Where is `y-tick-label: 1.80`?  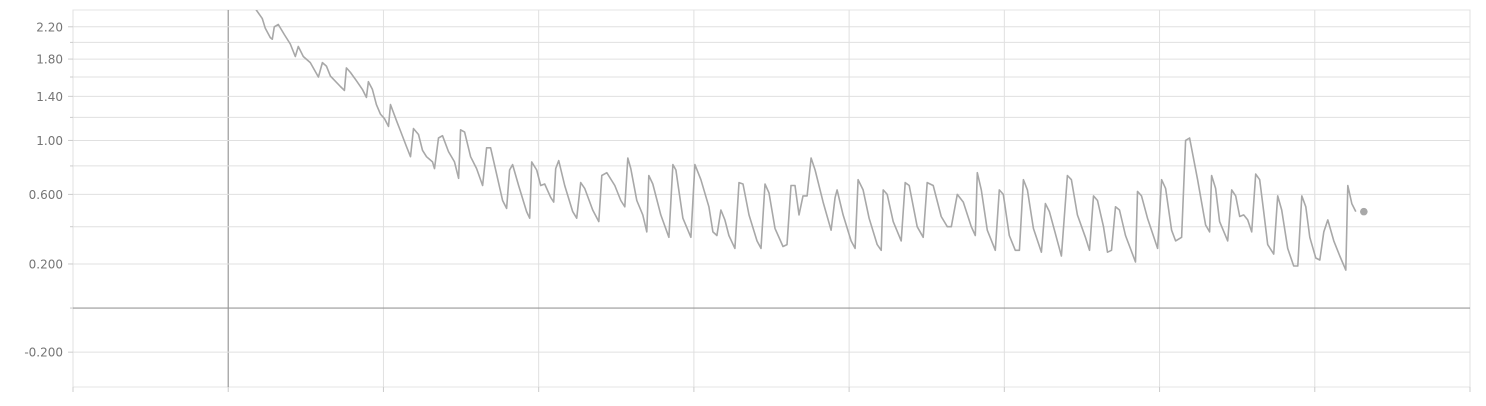
y-tick-label: 1.80 is located at coordinates (49, 60).